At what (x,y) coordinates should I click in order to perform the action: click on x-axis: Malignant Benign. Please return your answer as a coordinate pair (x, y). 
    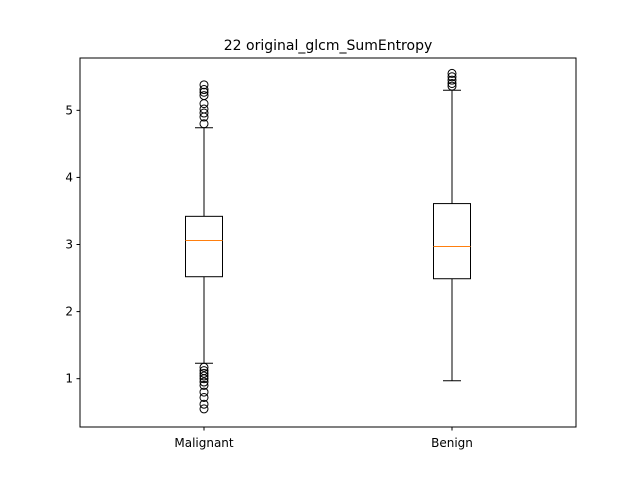
    Looking at the image, I should click on (323, 438).